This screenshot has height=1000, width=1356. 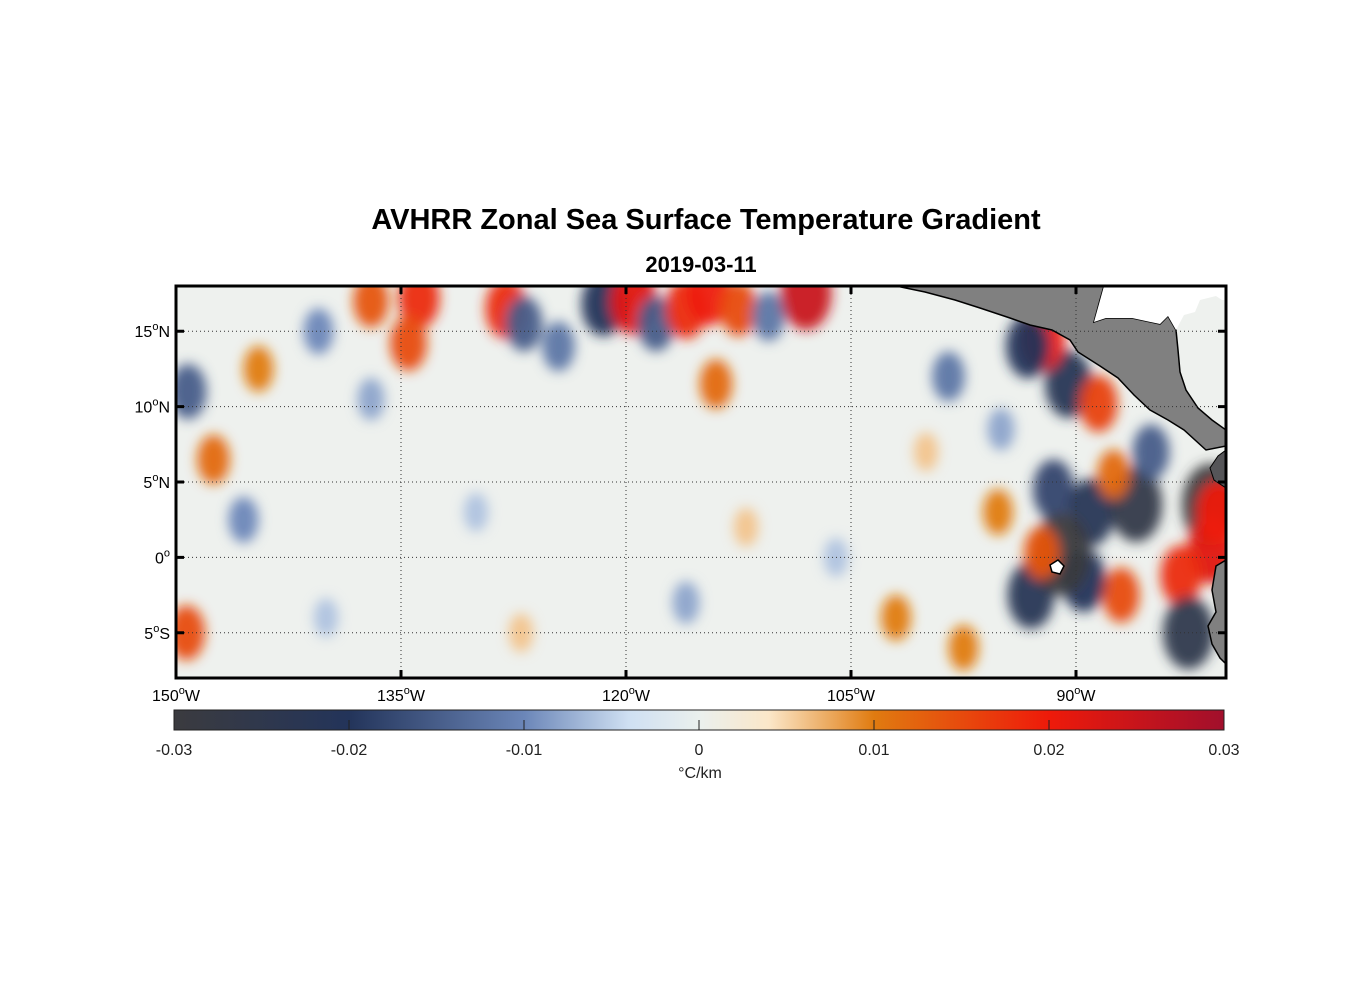 I want to click on colorbar-label: °C/km, so click(x=700, y=773).